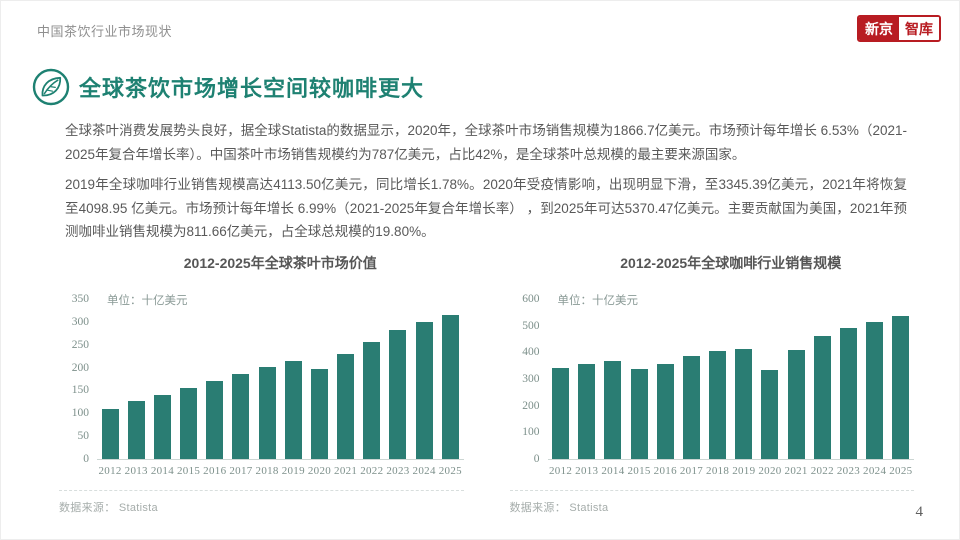 The width and height of the screenshot is (960, 540). Describe the element at coordinates (424, 390) in the screenshot. I see `bar-2024` at that location.